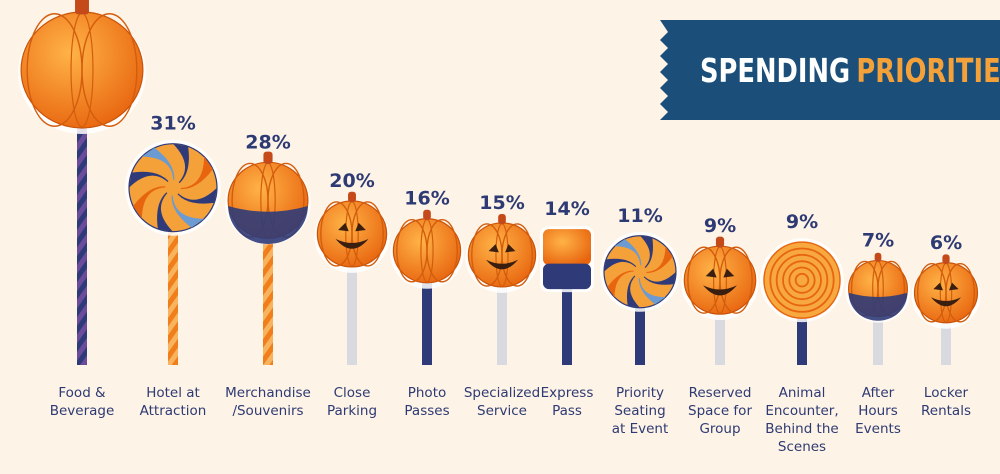  What do you see at coordinates (426, 199) in the screenshot?
I see `value-label: 16%` at bounding box center [426, 199].